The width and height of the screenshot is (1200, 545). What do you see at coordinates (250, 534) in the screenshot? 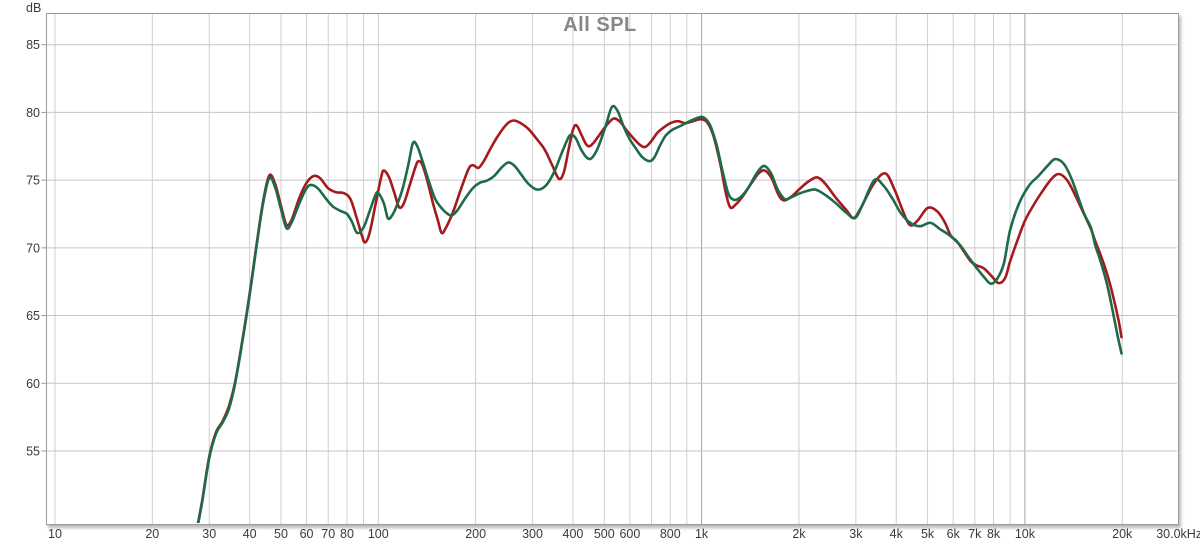
I see `x-tick-label: 40` at bounding box center [250, 534].